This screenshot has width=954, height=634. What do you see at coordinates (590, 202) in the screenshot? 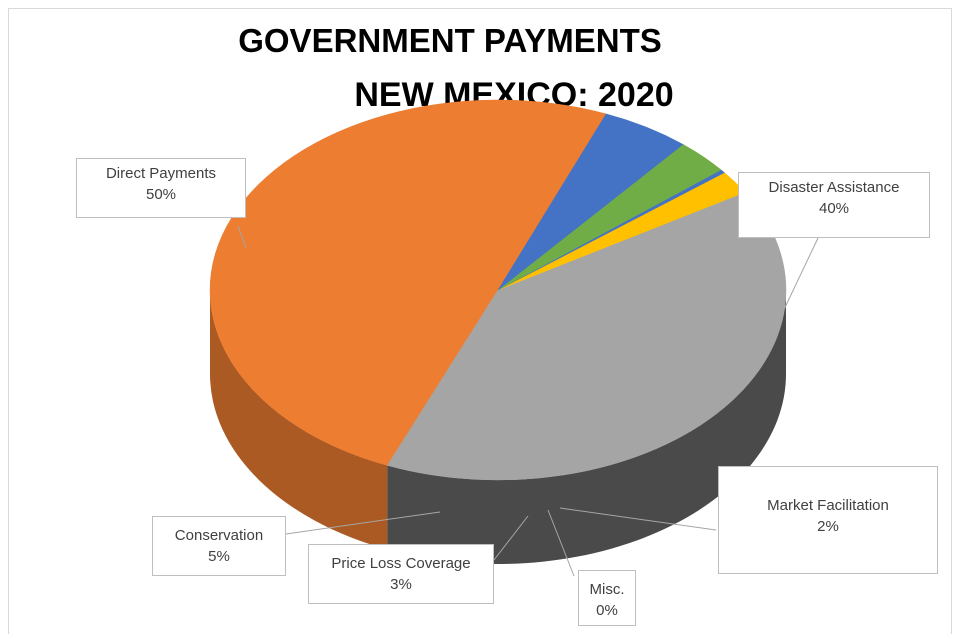
I see `pie-slice-conservation` at bounding box center [590, 202].